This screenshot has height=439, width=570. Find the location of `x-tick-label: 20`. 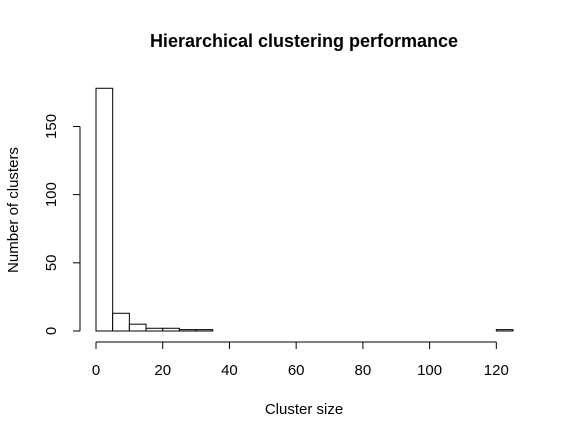

x-tick-label: 20 is located at coordinates (162, 370).